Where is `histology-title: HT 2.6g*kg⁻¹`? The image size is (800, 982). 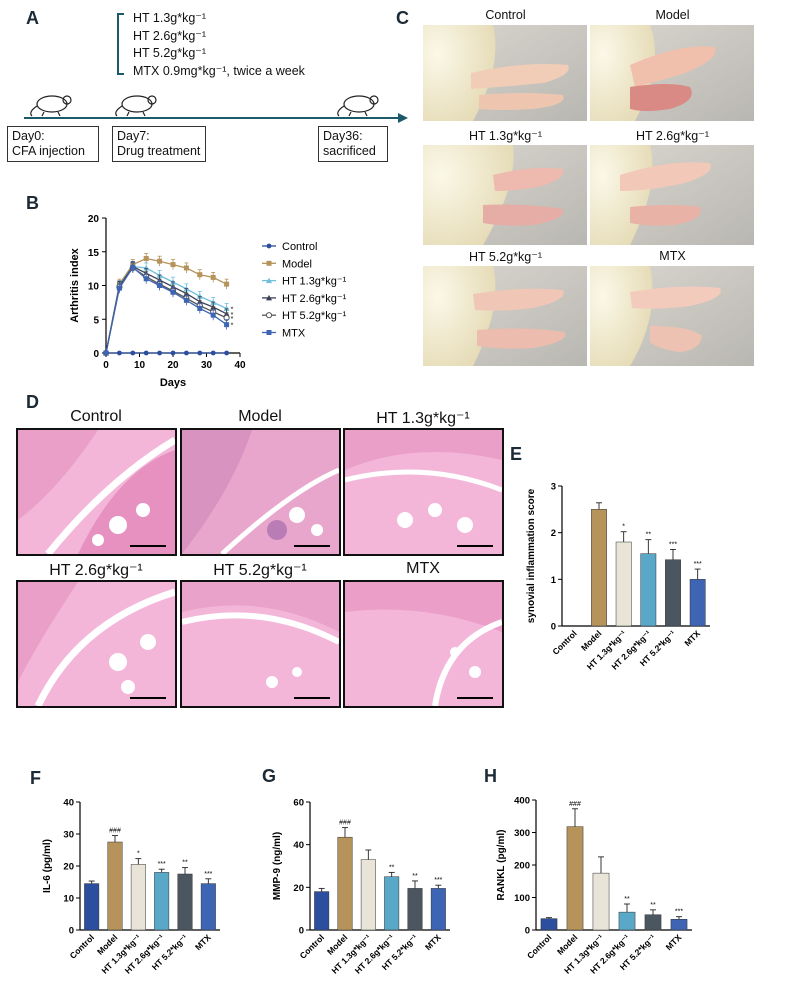 histology-title: HT 2.6g*kg⁻¹ is located at coordinates (96, 570).